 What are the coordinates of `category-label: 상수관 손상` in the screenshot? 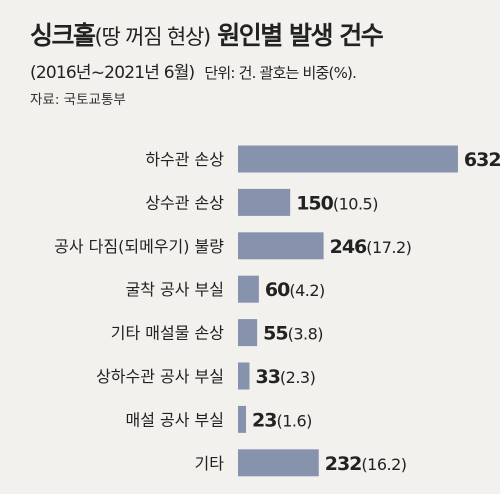 It's located at (184, 202).